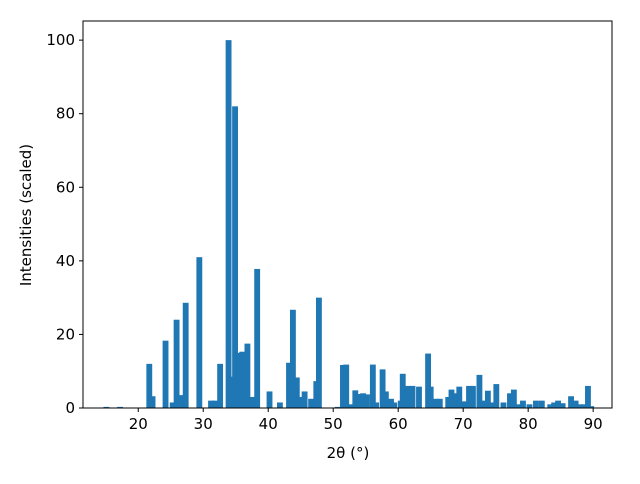 The height and width of the screenshot is (484, 640). What do you see at coordinates (333, 424) in the screenshot?
I see `x-tick-label: 50` at bounding box center [333, 424].